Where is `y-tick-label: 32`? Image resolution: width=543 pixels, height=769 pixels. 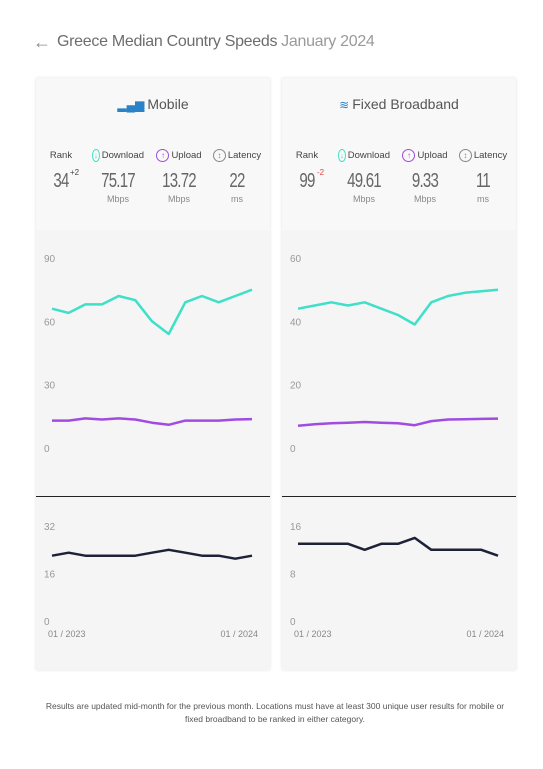
y-tick-label: 32 is located at coordinates (50, 527).